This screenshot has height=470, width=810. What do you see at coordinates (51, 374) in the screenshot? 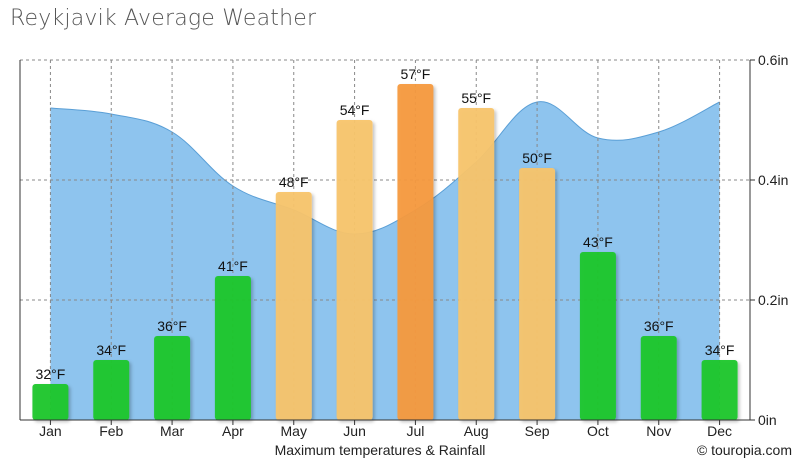
I see `temperature-label-jan: 32°F` at bounding box center [51, 374].